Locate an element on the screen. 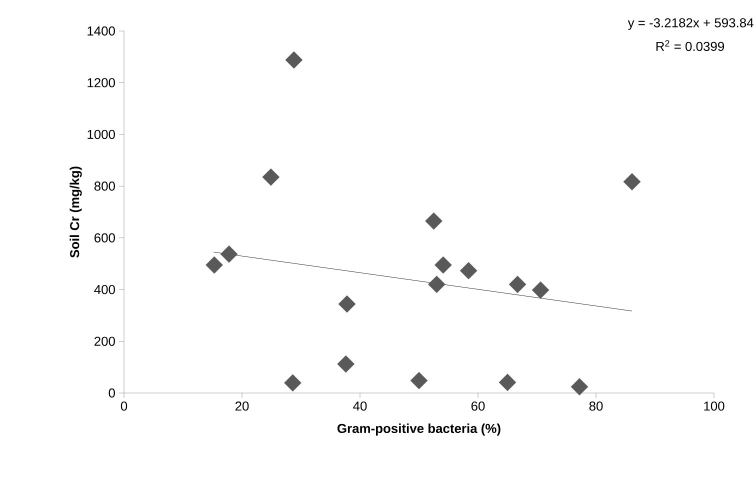 The height and width of the screenshot is (480, 756). y-tick-label: 1200 is located at coordinates (101, 83).